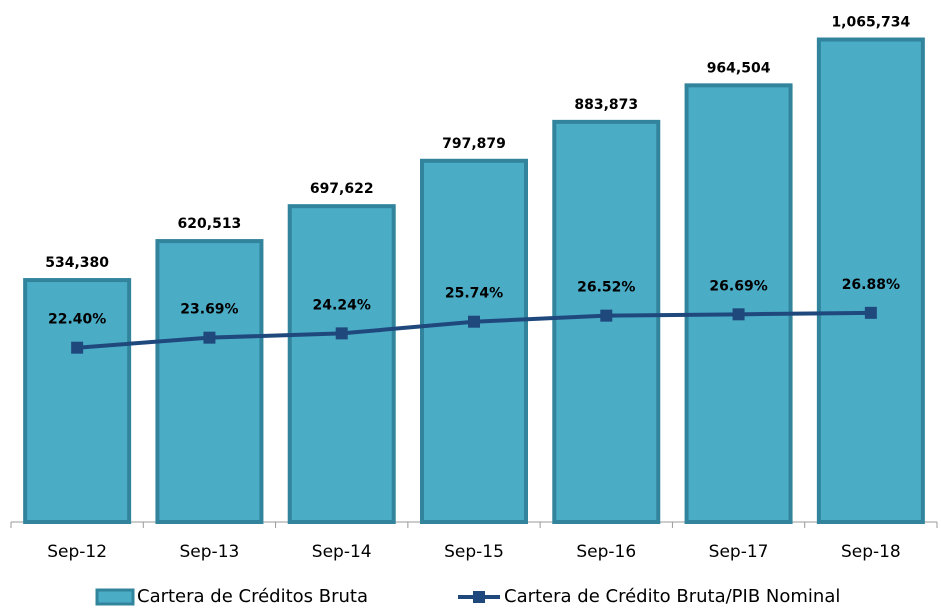  I want to click on data-label: 534,380, so click(77, 263).